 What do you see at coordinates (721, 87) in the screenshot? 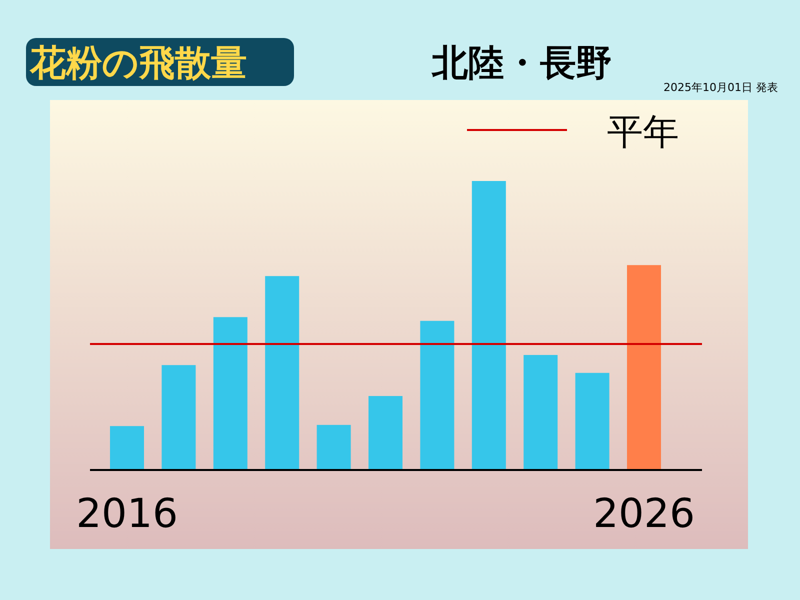
I see `text: 2025年10月01日 発表` at bounding box center [721, 87].